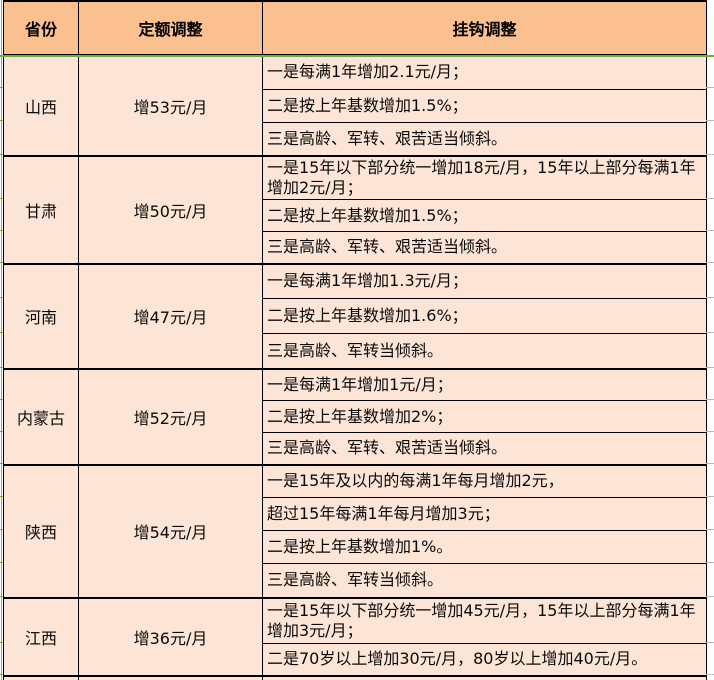  What do you see at coordinates (170, 677) in the screenshot?
I see `amount-cell` at bounding box center [170, 677].